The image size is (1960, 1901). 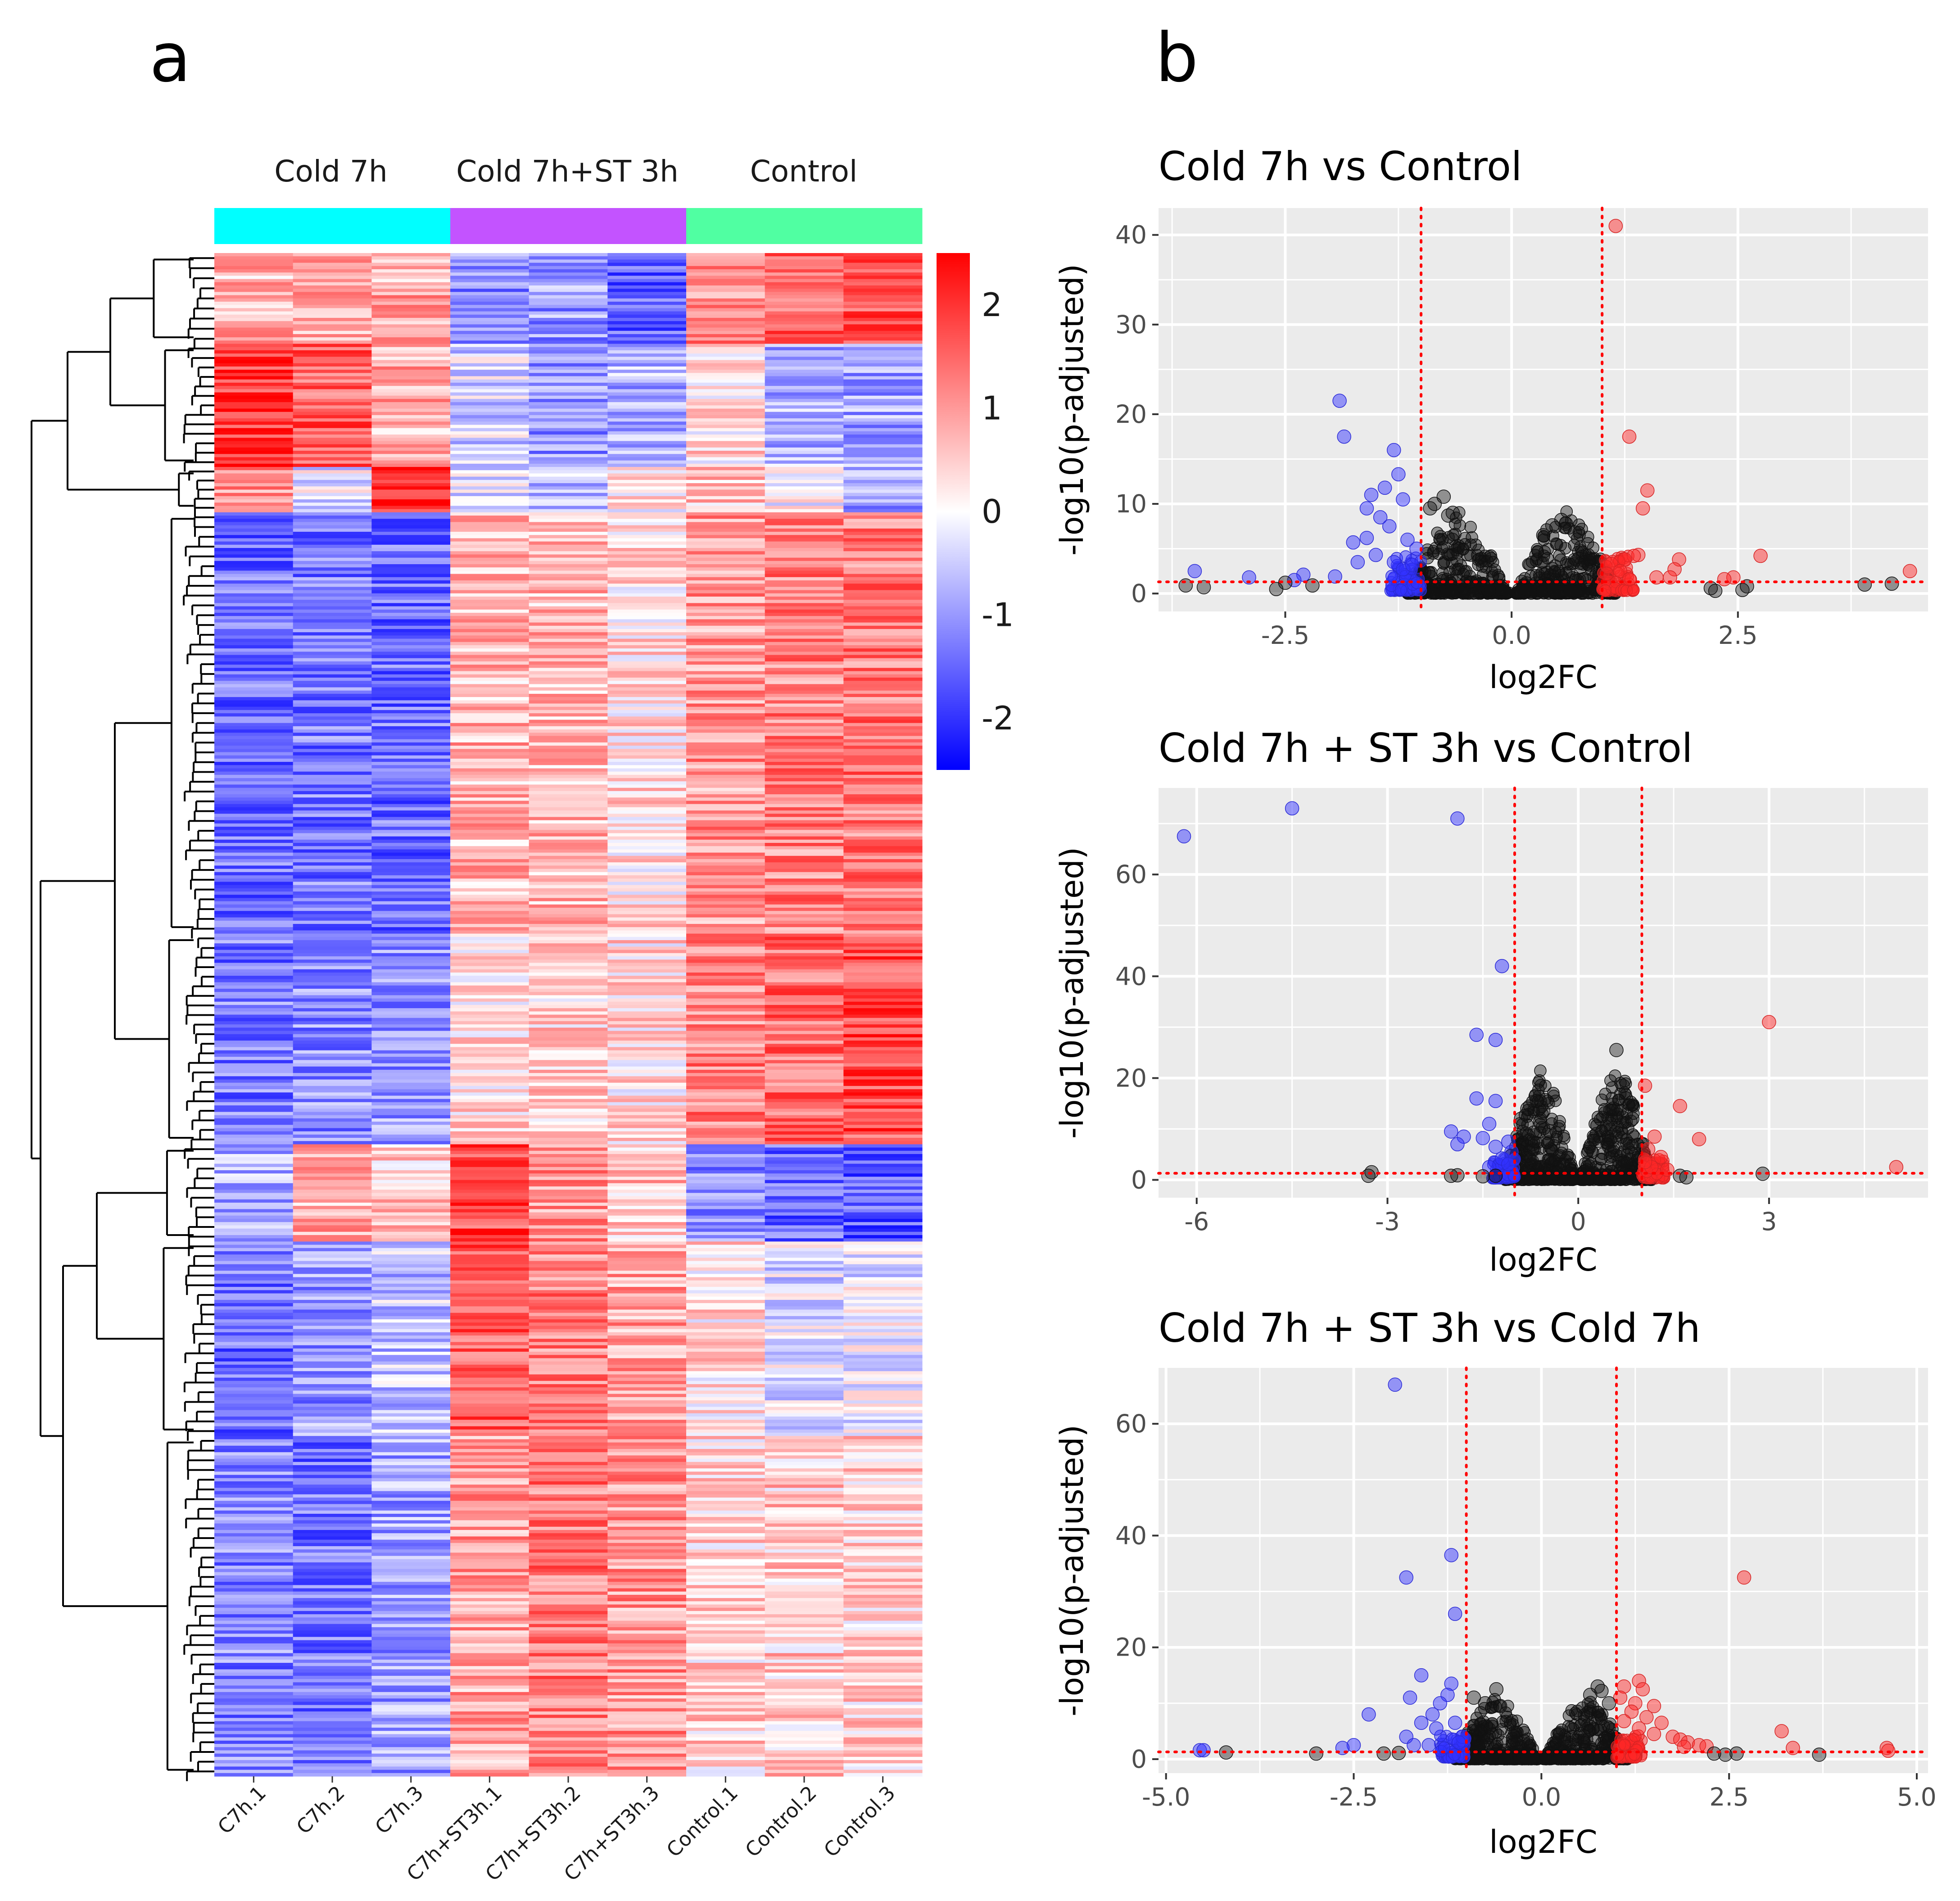 What do you see at coordinates (1460, 525) in the screenshot?
I see `ns-point` at bounding box center [1460, 525].